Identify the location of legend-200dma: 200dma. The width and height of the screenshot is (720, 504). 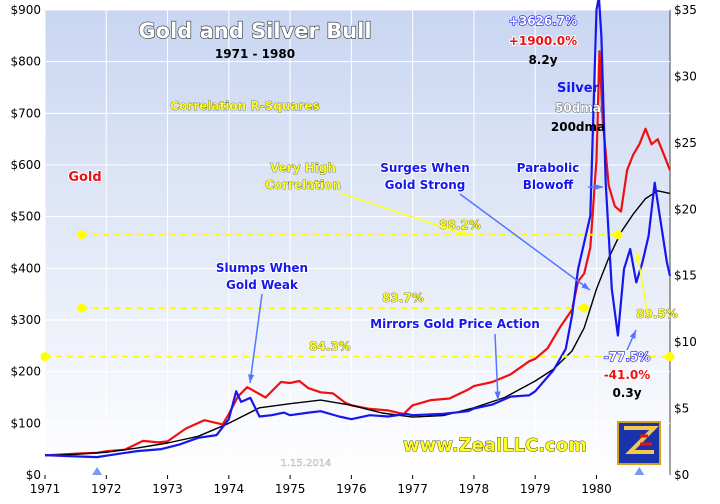
(578, 127).